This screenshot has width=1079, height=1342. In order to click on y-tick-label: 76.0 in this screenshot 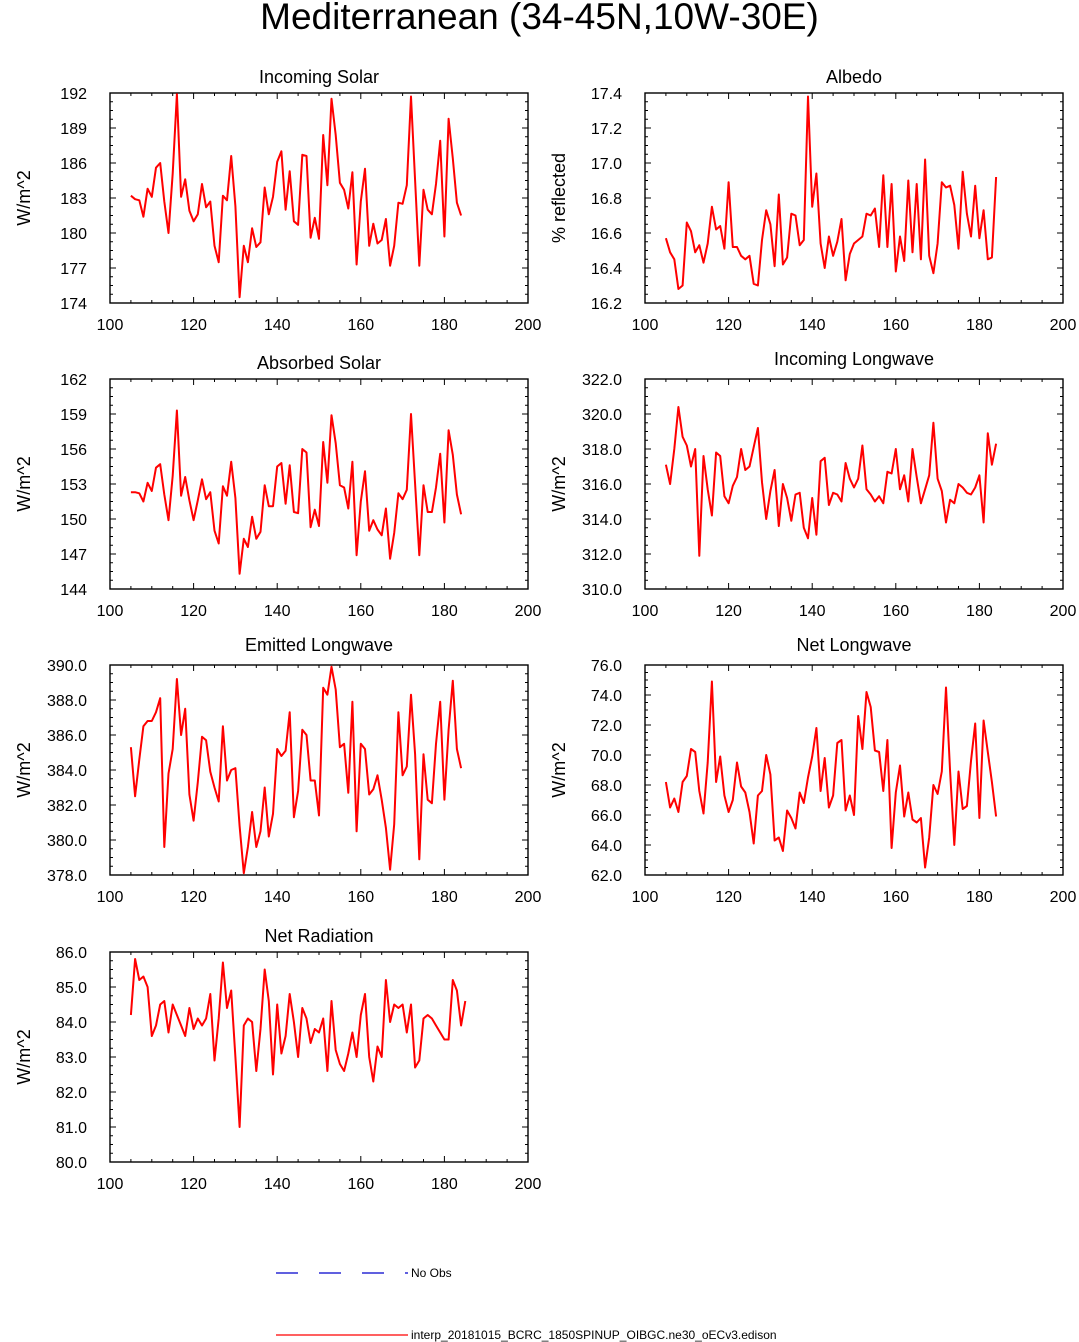, I will do `click(606, 666)`.